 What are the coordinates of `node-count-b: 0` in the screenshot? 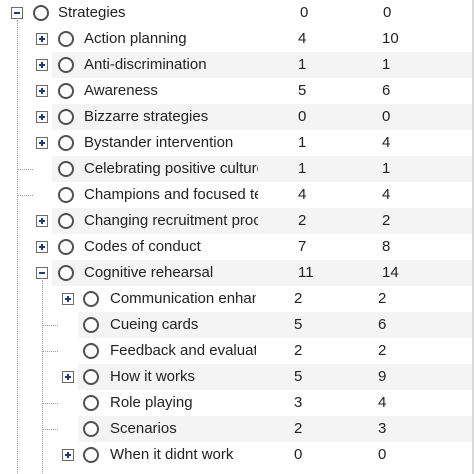 It's located at (387, 12).